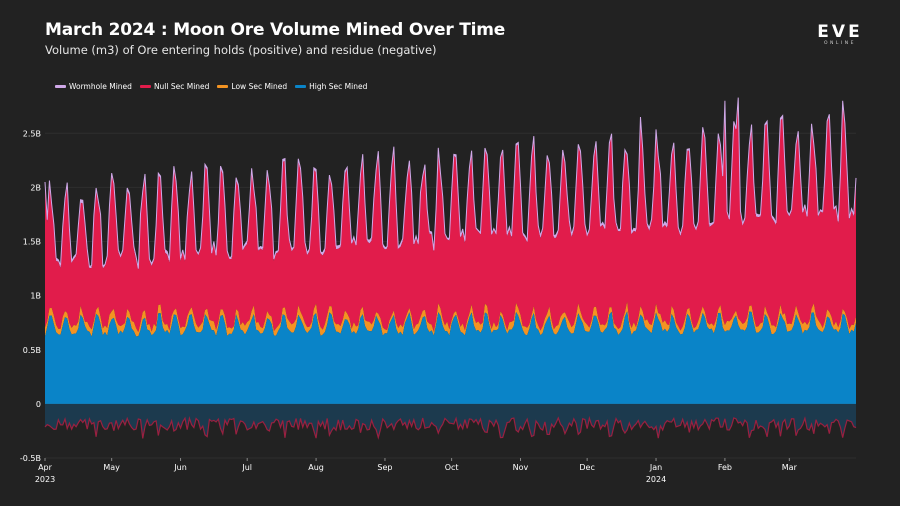 The height and width of the screenshot is (506, 900). What do you see at coordinates (259, 86) in the screenshot?
I see `legend-label-low-sec: Low Sec Mined` at bounding box center [259, 86].